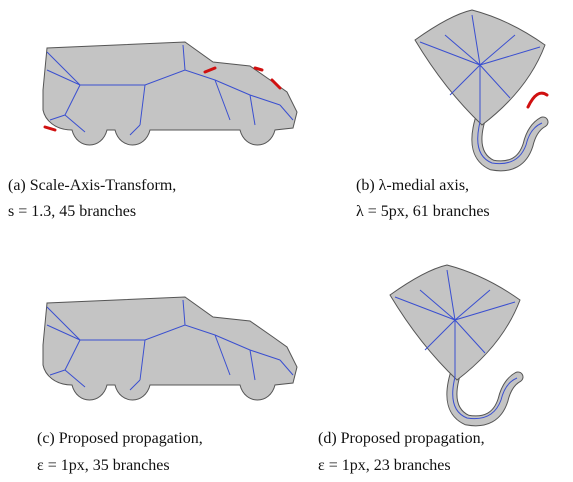 Image resolution: width=573 pixels, height=482 pixels. What do you see at coordinates (424, 185) in the screenshot?
I see `caption-part: λ-medial axis,` at bounding box center [424, 185].